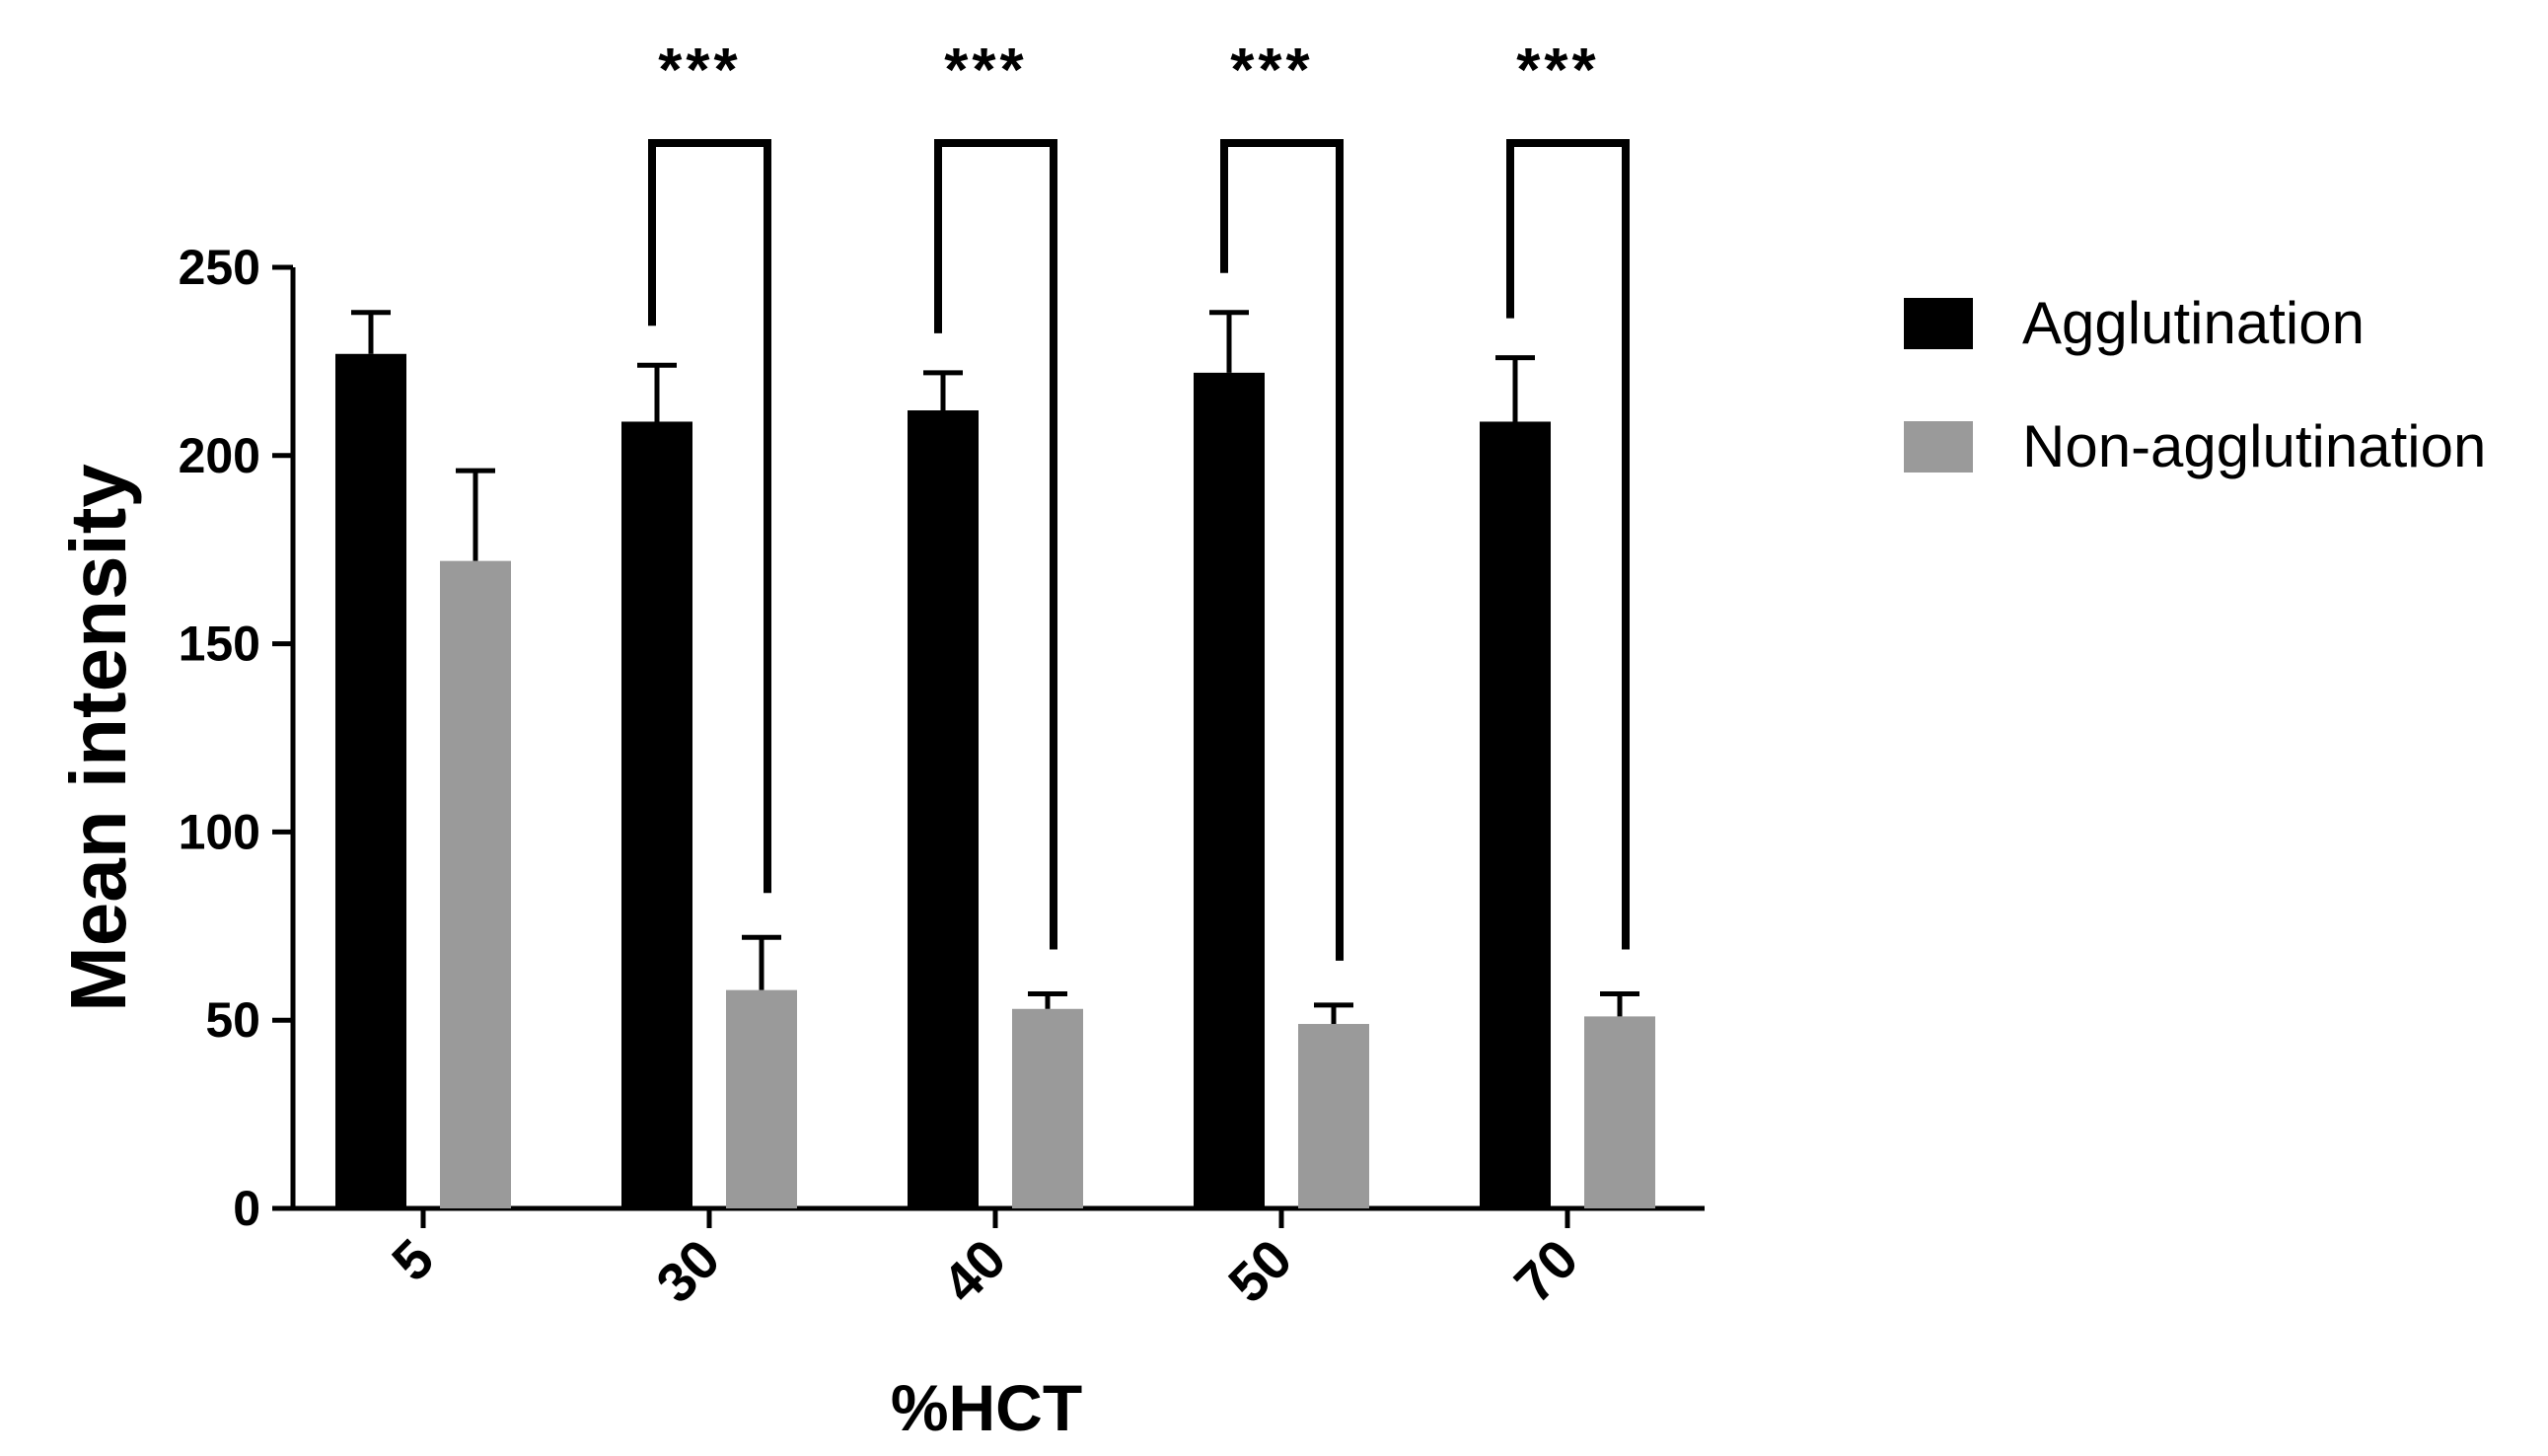  I want to click on y-axis-title: Mean intensity, so click(98, 738).